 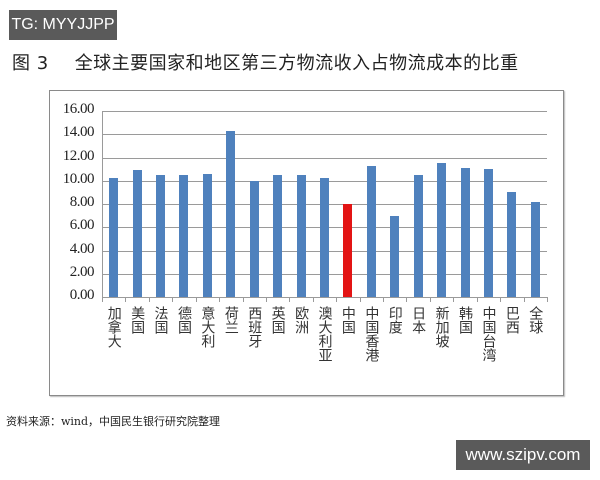 I want to click on x-tick-label: 印度, so click(x=394, y=320).